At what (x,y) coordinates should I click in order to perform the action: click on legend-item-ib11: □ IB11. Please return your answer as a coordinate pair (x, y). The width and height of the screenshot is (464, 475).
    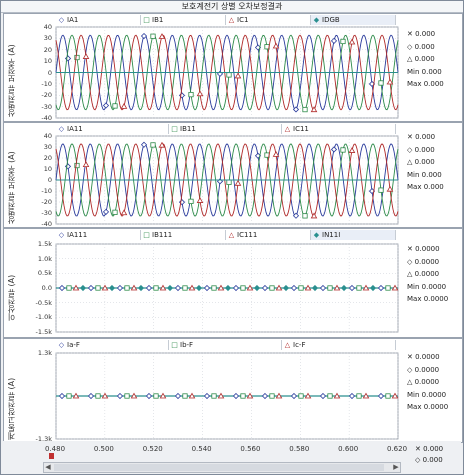
    Looking at the image, I should click on (225, 129).